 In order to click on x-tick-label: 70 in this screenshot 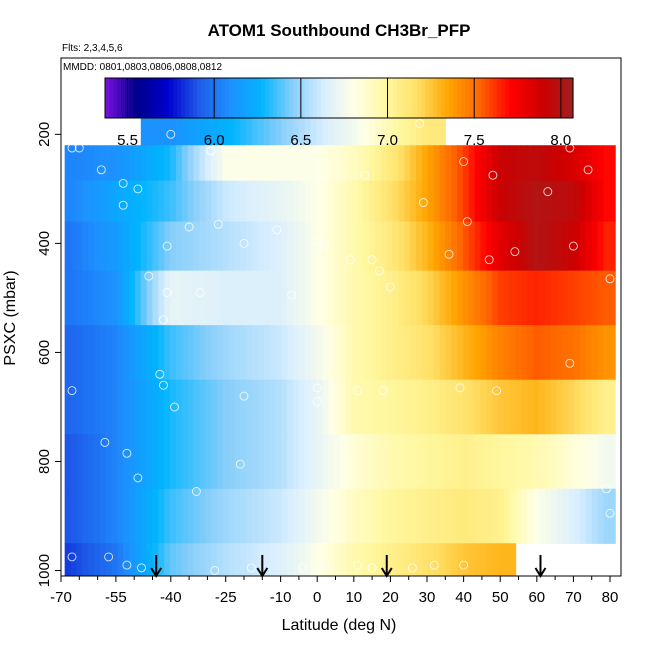, I will do `click(573, 597)`.